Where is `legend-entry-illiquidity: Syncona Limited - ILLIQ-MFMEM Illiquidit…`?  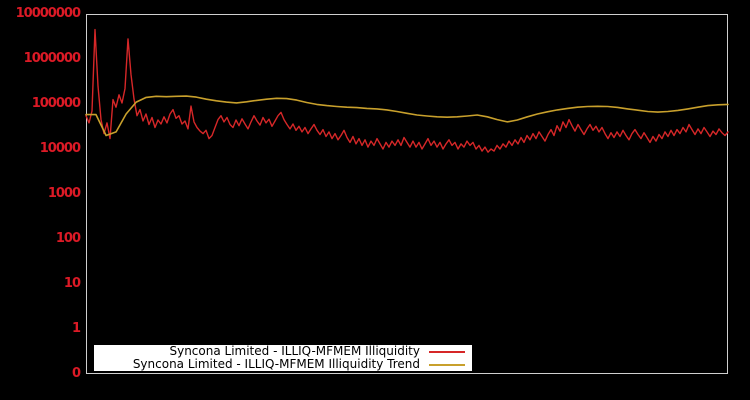 legend-entry-illiquidity: Syncona Limited - ILLIQ-MFMEM Illiquidit… is located at coordinates (283, 351).